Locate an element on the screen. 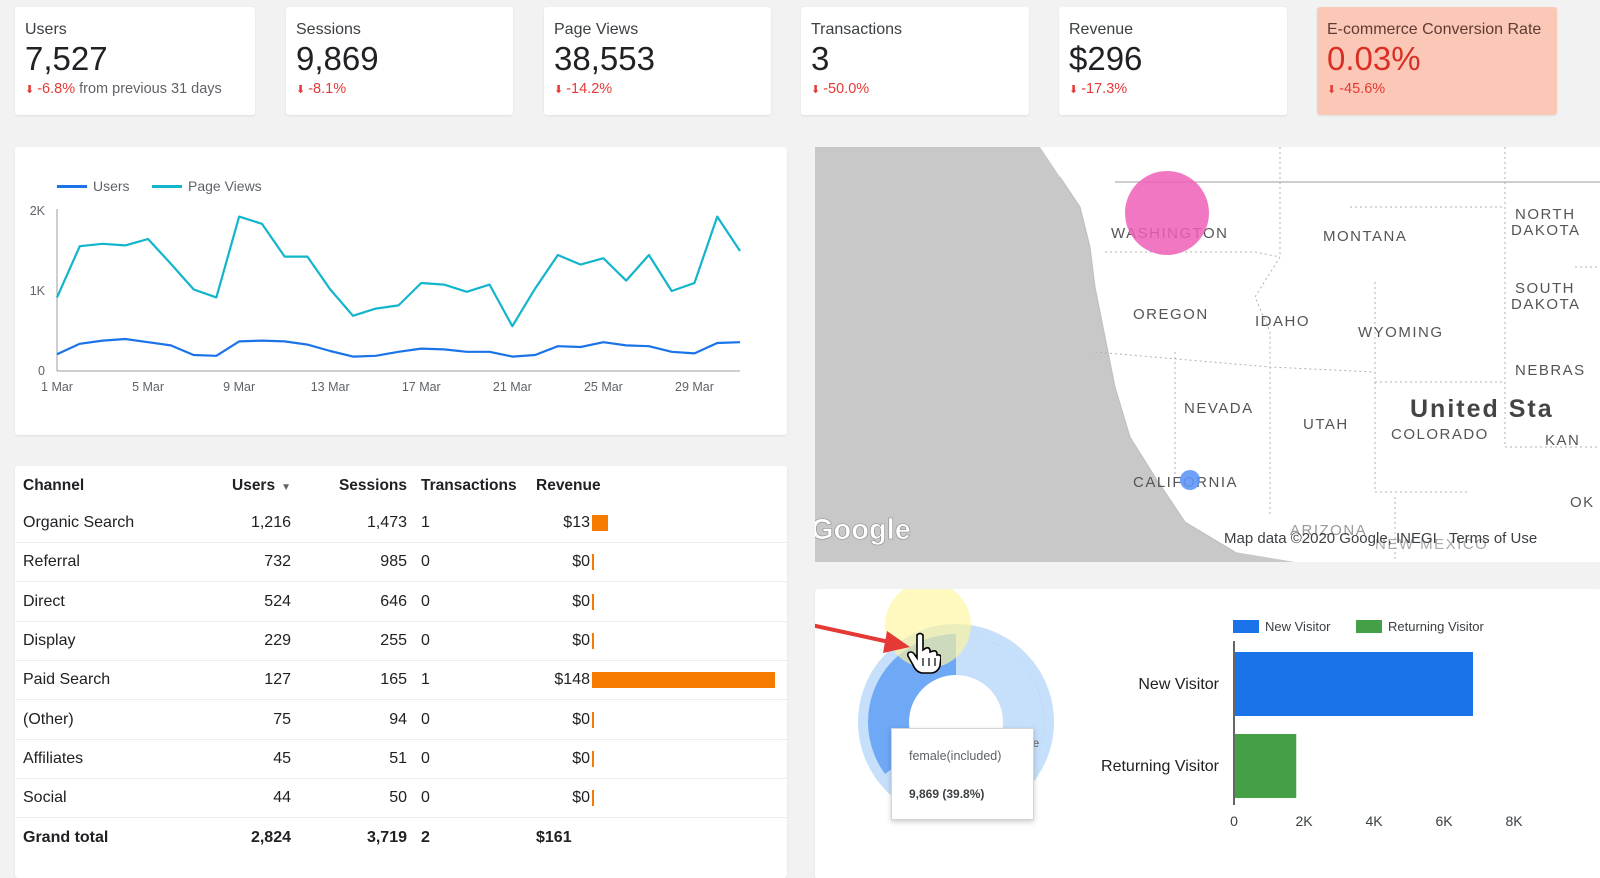 Image resolution: width=1600 pixels, height=878 pixels. kpi-delta-percent: -8.1% is located at coordinates (327, 89).